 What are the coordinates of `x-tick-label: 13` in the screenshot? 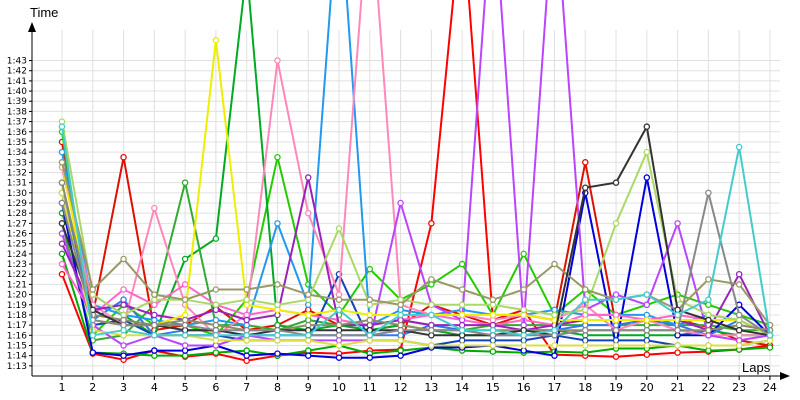 It's located at (431, 387).